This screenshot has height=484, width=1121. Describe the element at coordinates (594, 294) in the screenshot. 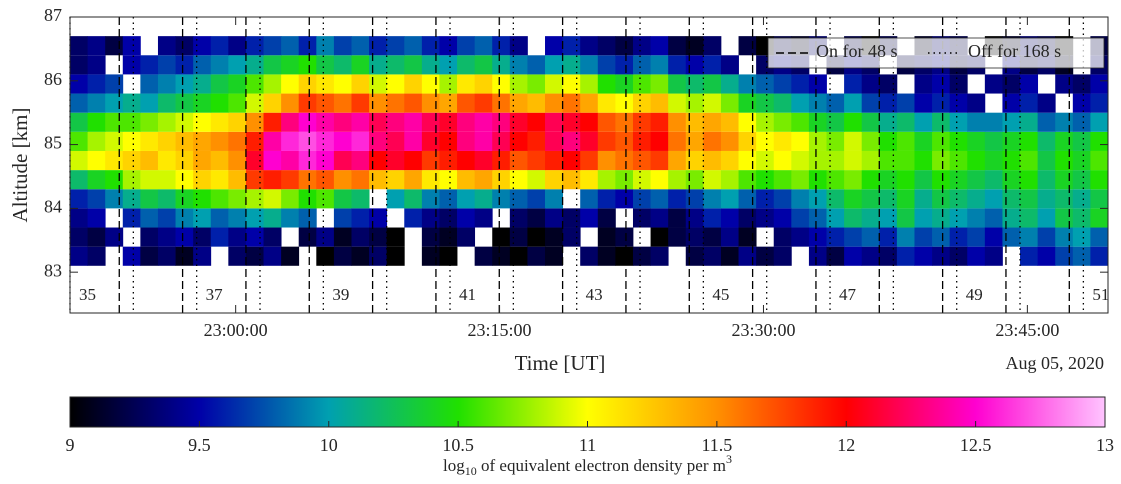

I see `cycle-label: 43` at that location.